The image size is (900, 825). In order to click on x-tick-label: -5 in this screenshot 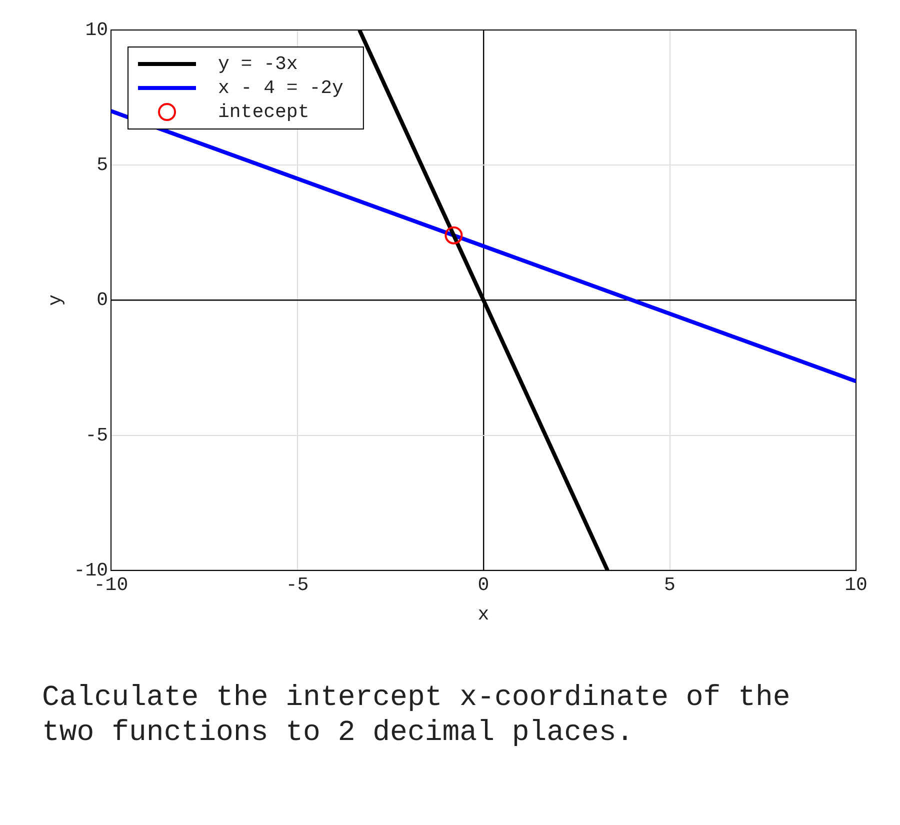, I will do `click(297, 585)`.